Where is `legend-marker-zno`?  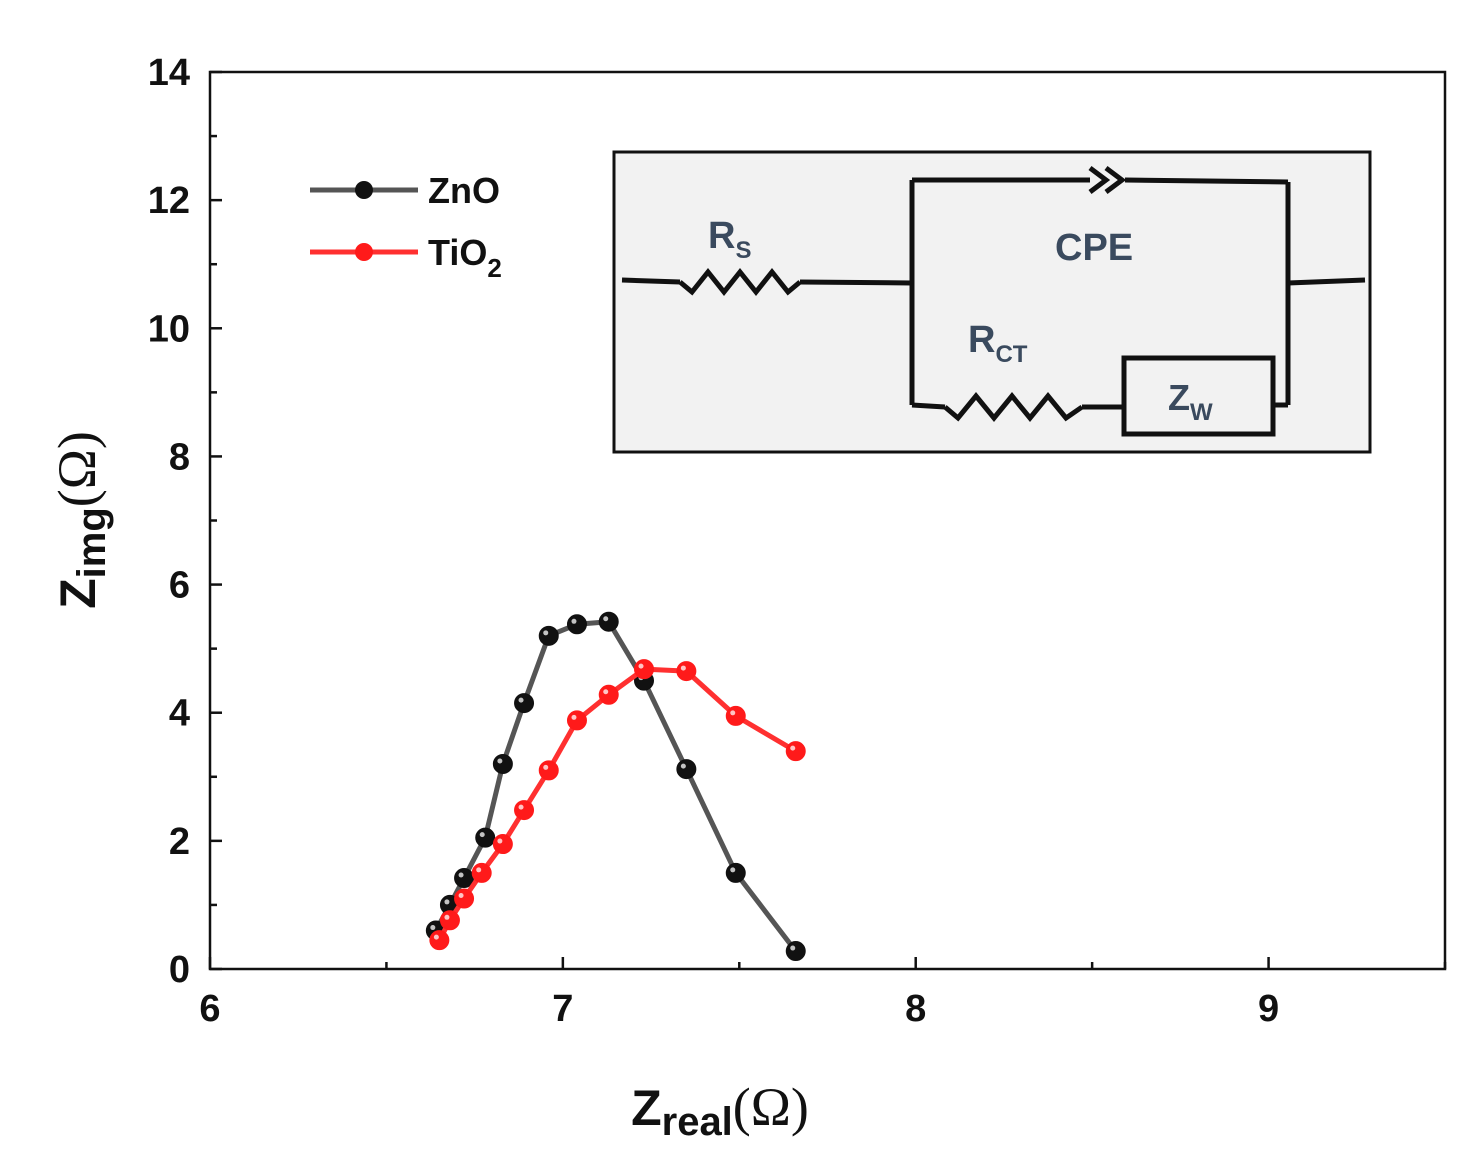 legend-marker-zno is located at coordinates (364, 190).